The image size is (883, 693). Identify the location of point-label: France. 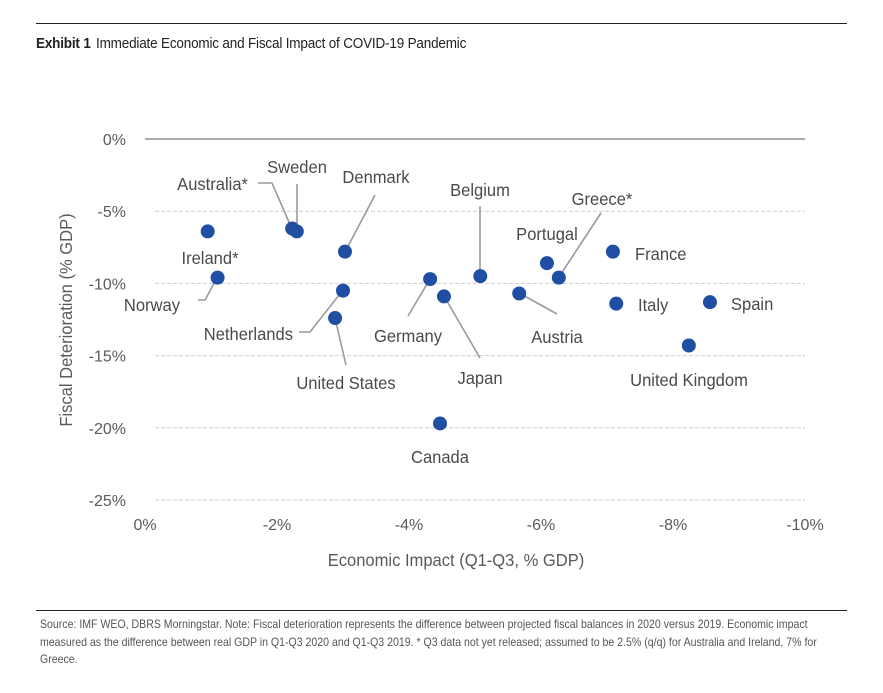
(661, 253).